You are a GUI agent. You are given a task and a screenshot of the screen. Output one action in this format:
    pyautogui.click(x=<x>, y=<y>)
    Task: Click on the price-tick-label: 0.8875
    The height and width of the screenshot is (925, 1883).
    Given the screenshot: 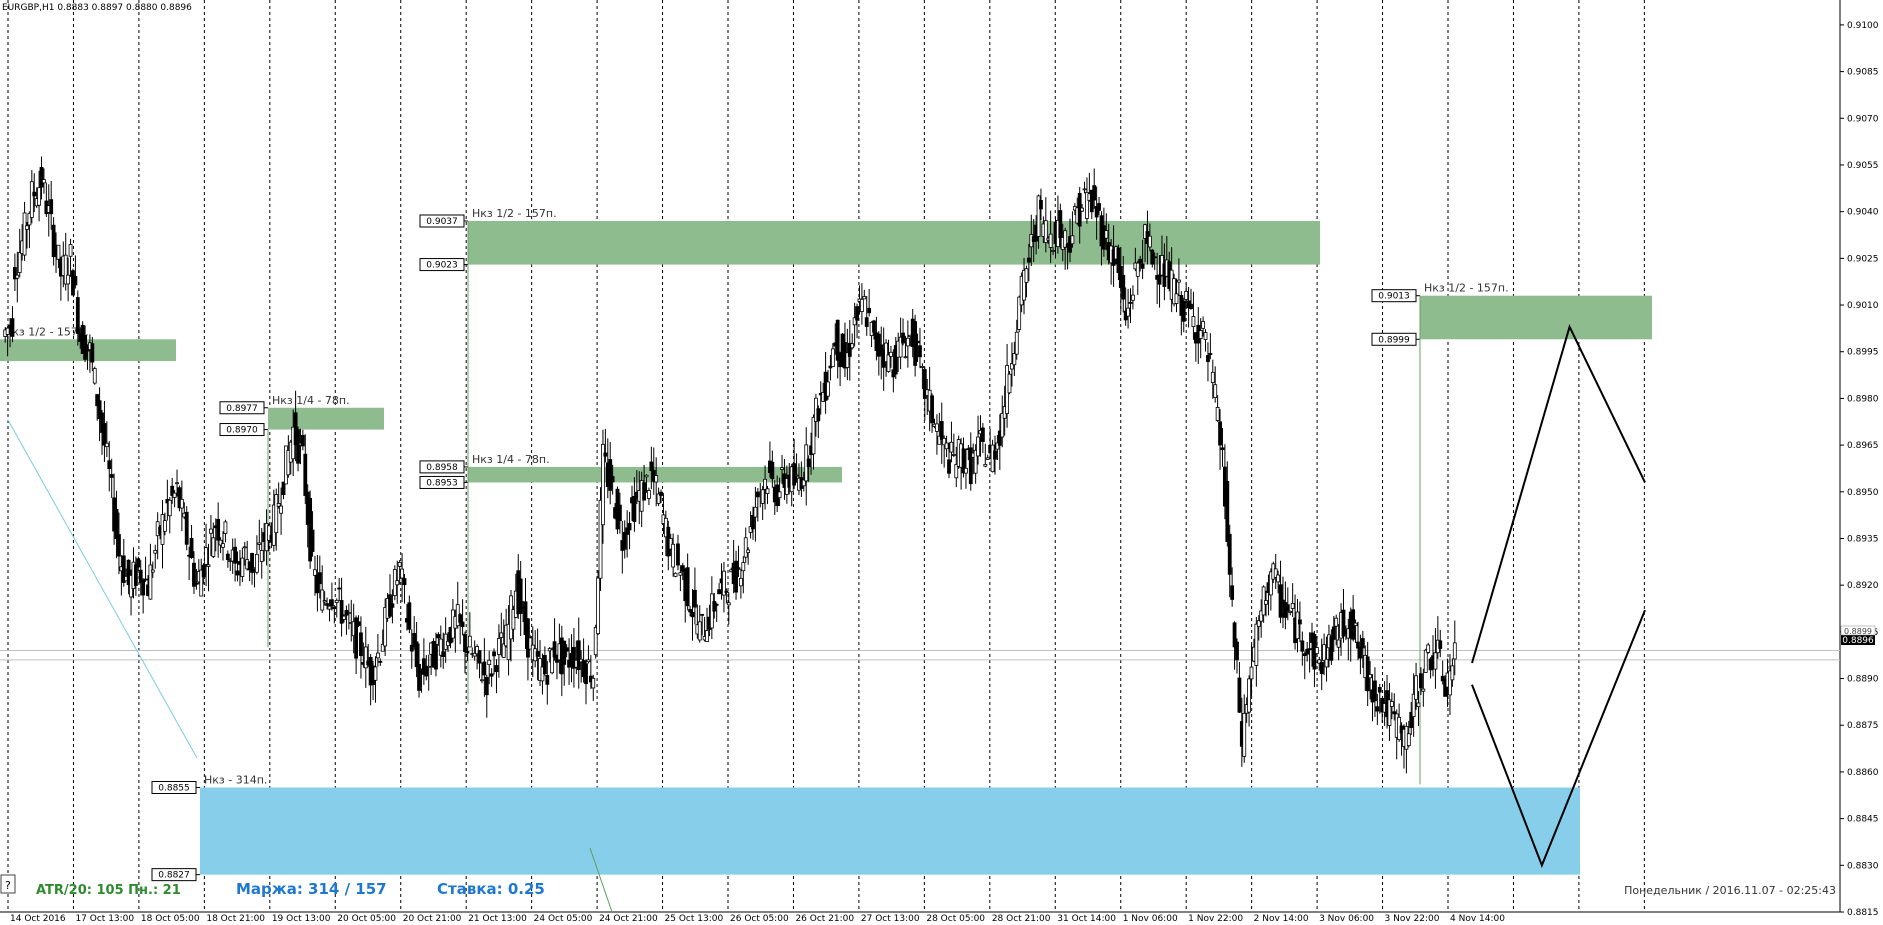 What is the action you would take?
    pyautogui.click(x=1863, y=726)
    